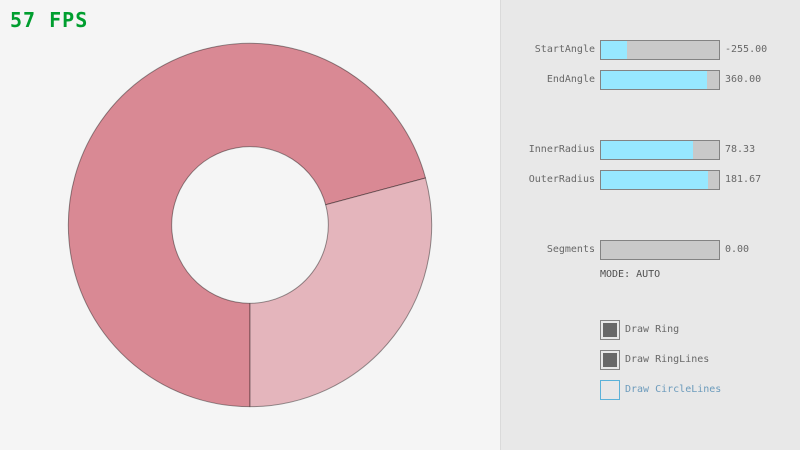 This screenshot has width=800, height=450. I want to click on start-angle-value: -255.00, so click(746, 49).